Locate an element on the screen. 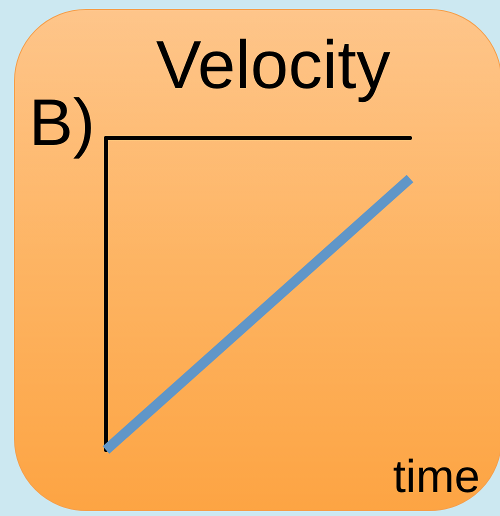 This screenshot has width=500, height=516. x-axis-title: time is located at coordinates (436, 476).